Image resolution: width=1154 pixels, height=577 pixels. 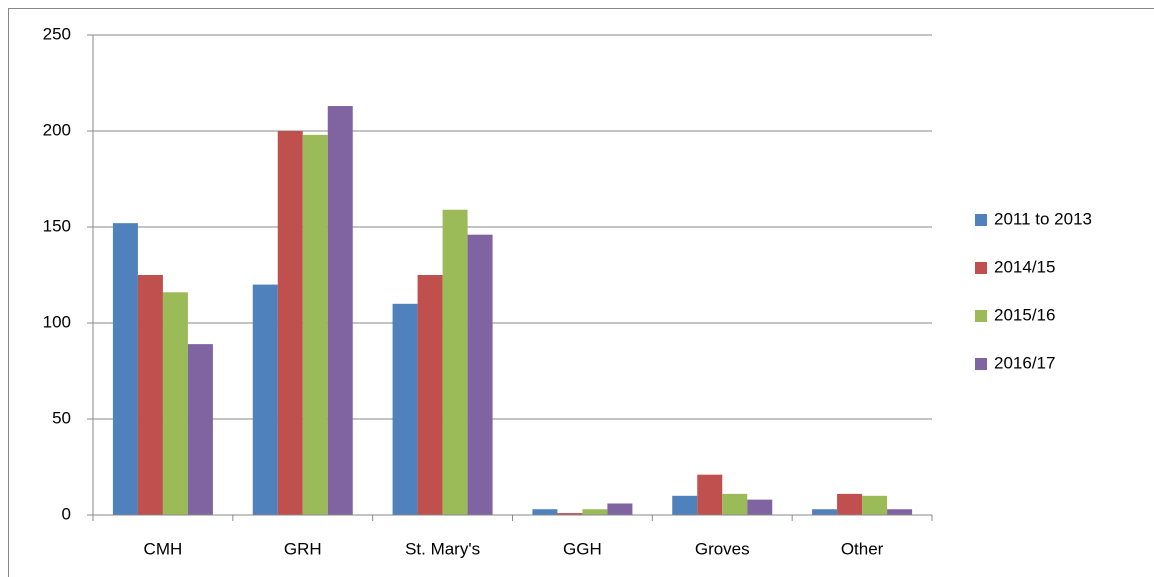 What do you see at coordinates (1043, 218) in the screenshot?
I see `legend-label: 2011 to 2013` at bounding box center [1043, 218].